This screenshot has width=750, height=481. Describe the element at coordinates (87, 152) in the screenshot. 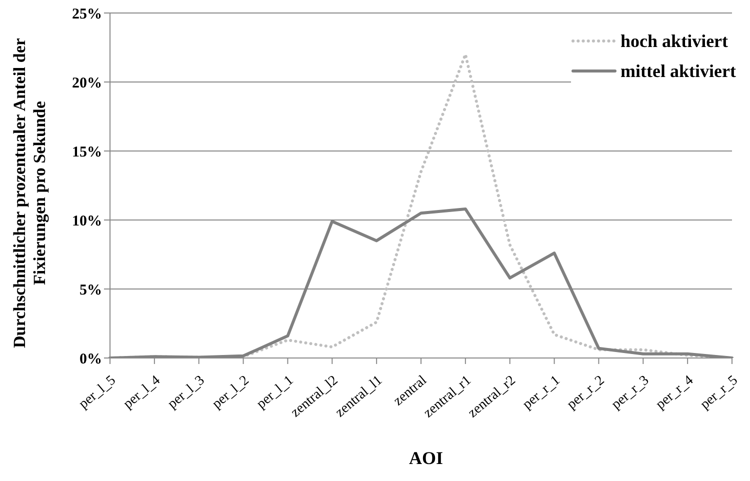

I see `y-tick-label: 15%` at that location.